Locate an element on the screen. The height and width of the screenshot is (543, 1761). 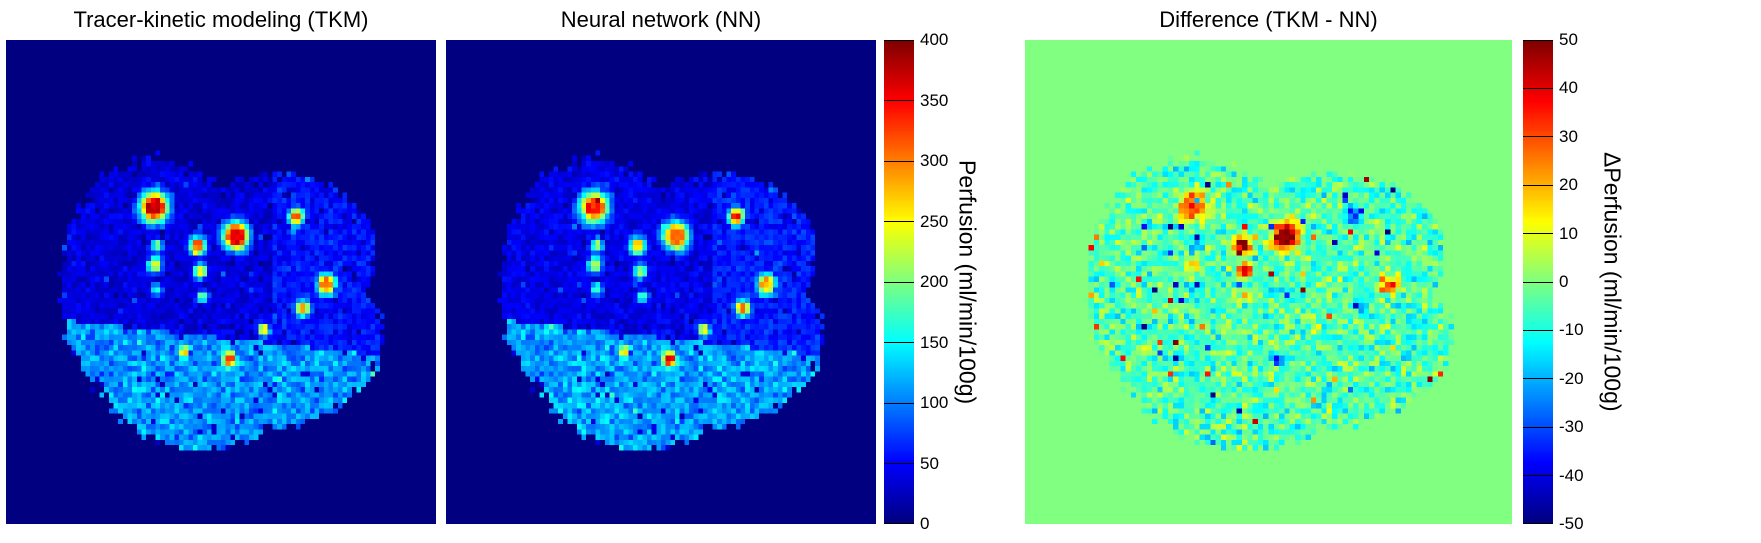
colorbar-tick-label: 250 is located at coordinates (934, 221).